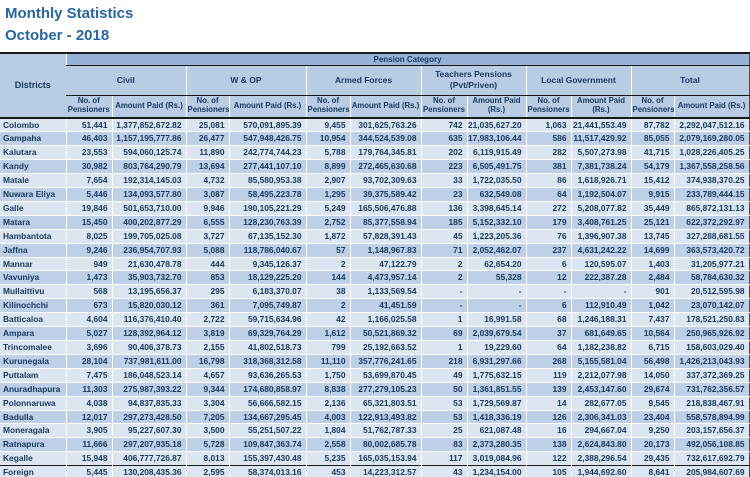 This screenshot has height=477, width=750. Describe the element at coordinates (327, 403) in the screenshot. I see `count-cell: 2,136` at that location.